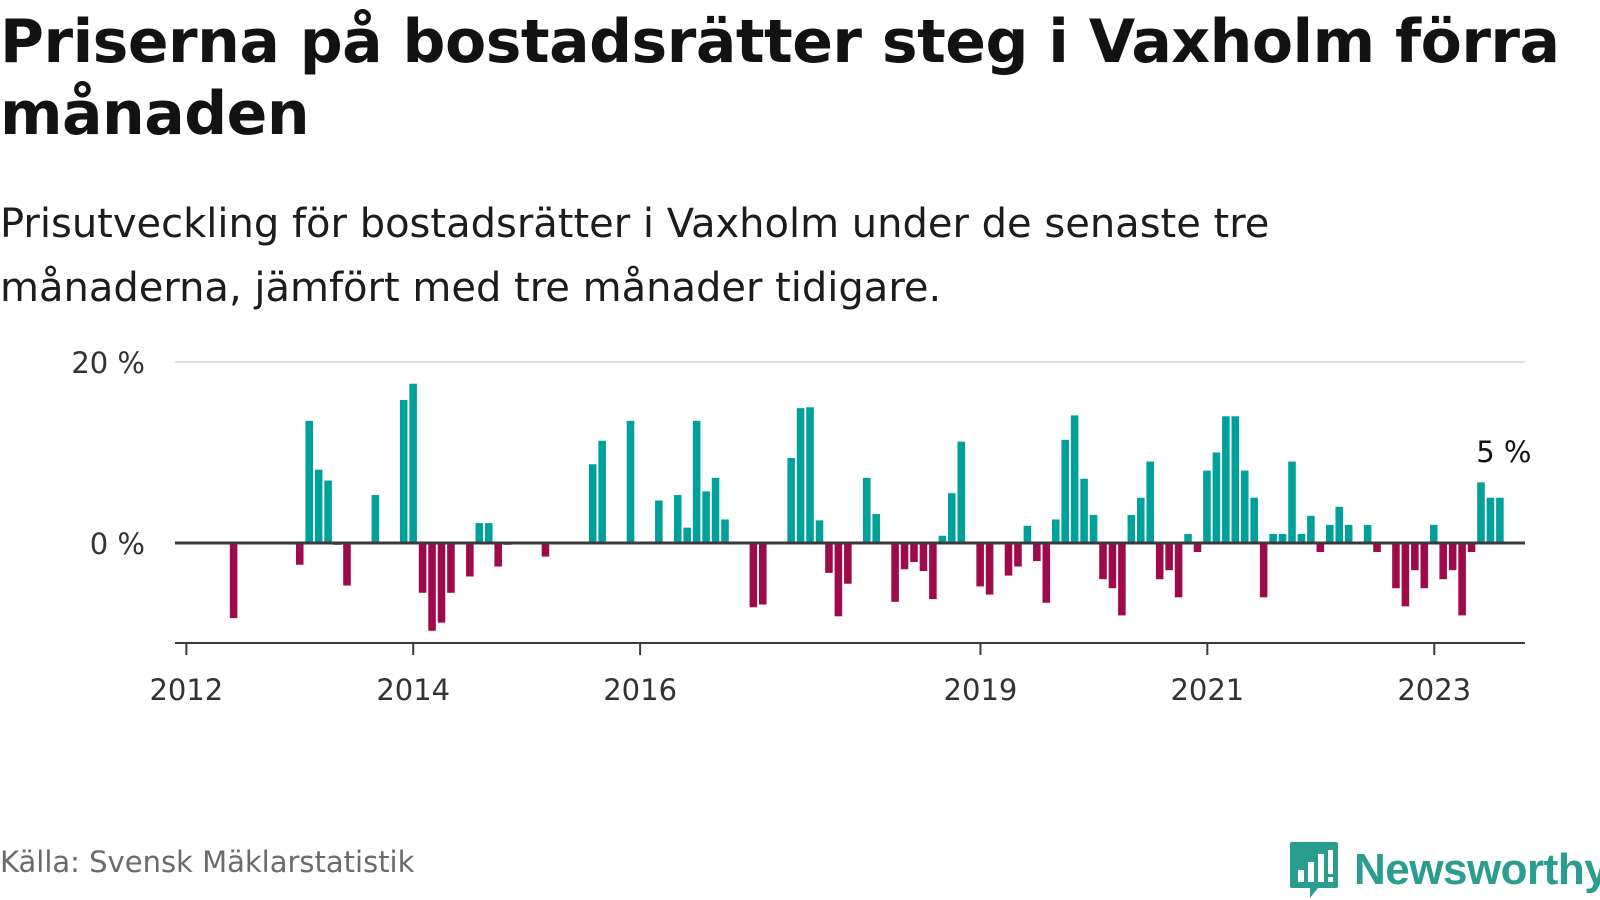 Image resolution: width=1600 pixels, height=900 pixels. I want to click on y-tick-label: 0 %, so click(117, 544).